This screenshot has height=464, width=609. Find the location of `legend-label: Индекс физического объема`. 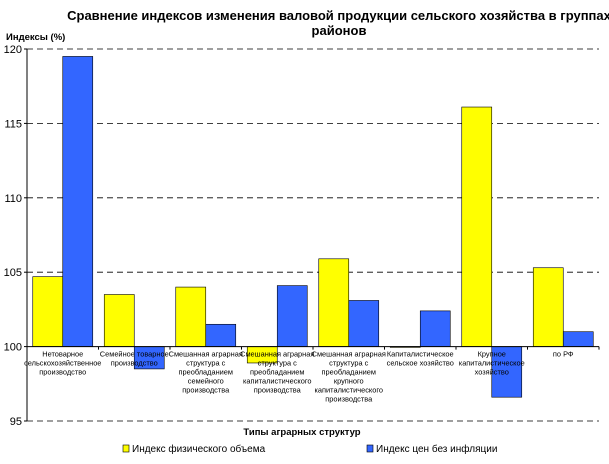

legend-label: Индекс физического объема is located at coordinates (199, 449).